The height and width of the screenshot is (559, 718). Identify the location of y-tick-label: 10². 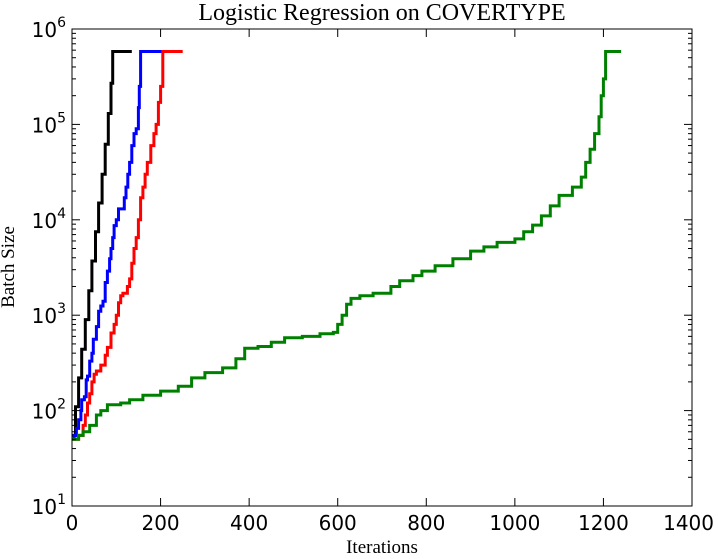
(49, 410).